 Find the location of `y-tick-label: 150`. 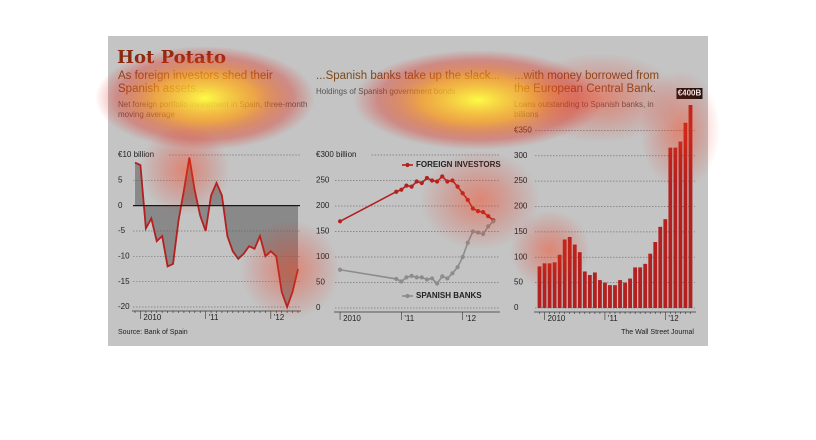

y-tick-label: 150 is located at coordinates (323, 231).